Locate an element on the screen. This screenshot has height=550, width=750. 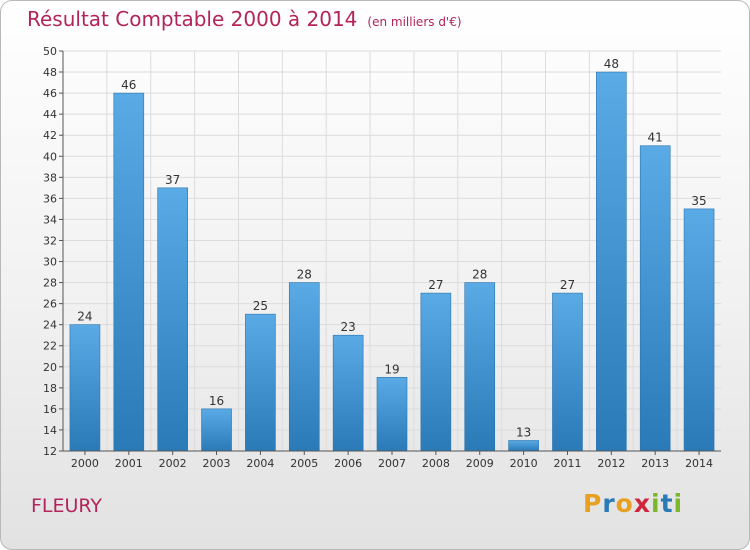
logo-letter: t is located at coordinates (667, 503).